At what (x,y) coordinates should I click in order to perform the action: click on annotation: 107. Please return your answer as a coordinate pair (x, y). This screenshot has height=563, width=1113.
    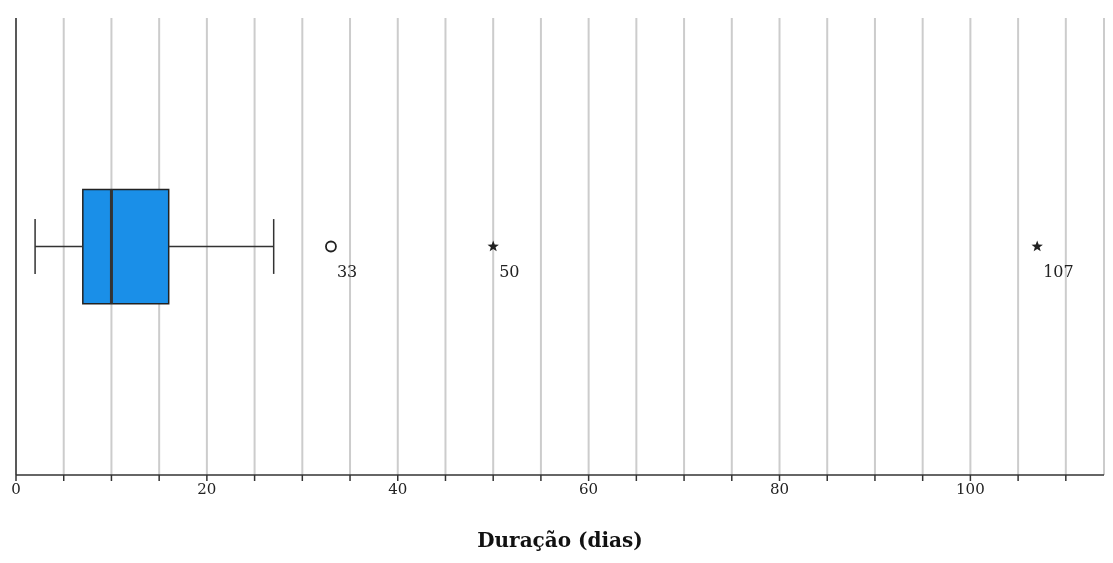
    Looking at the image, I should click on (1058, 271).